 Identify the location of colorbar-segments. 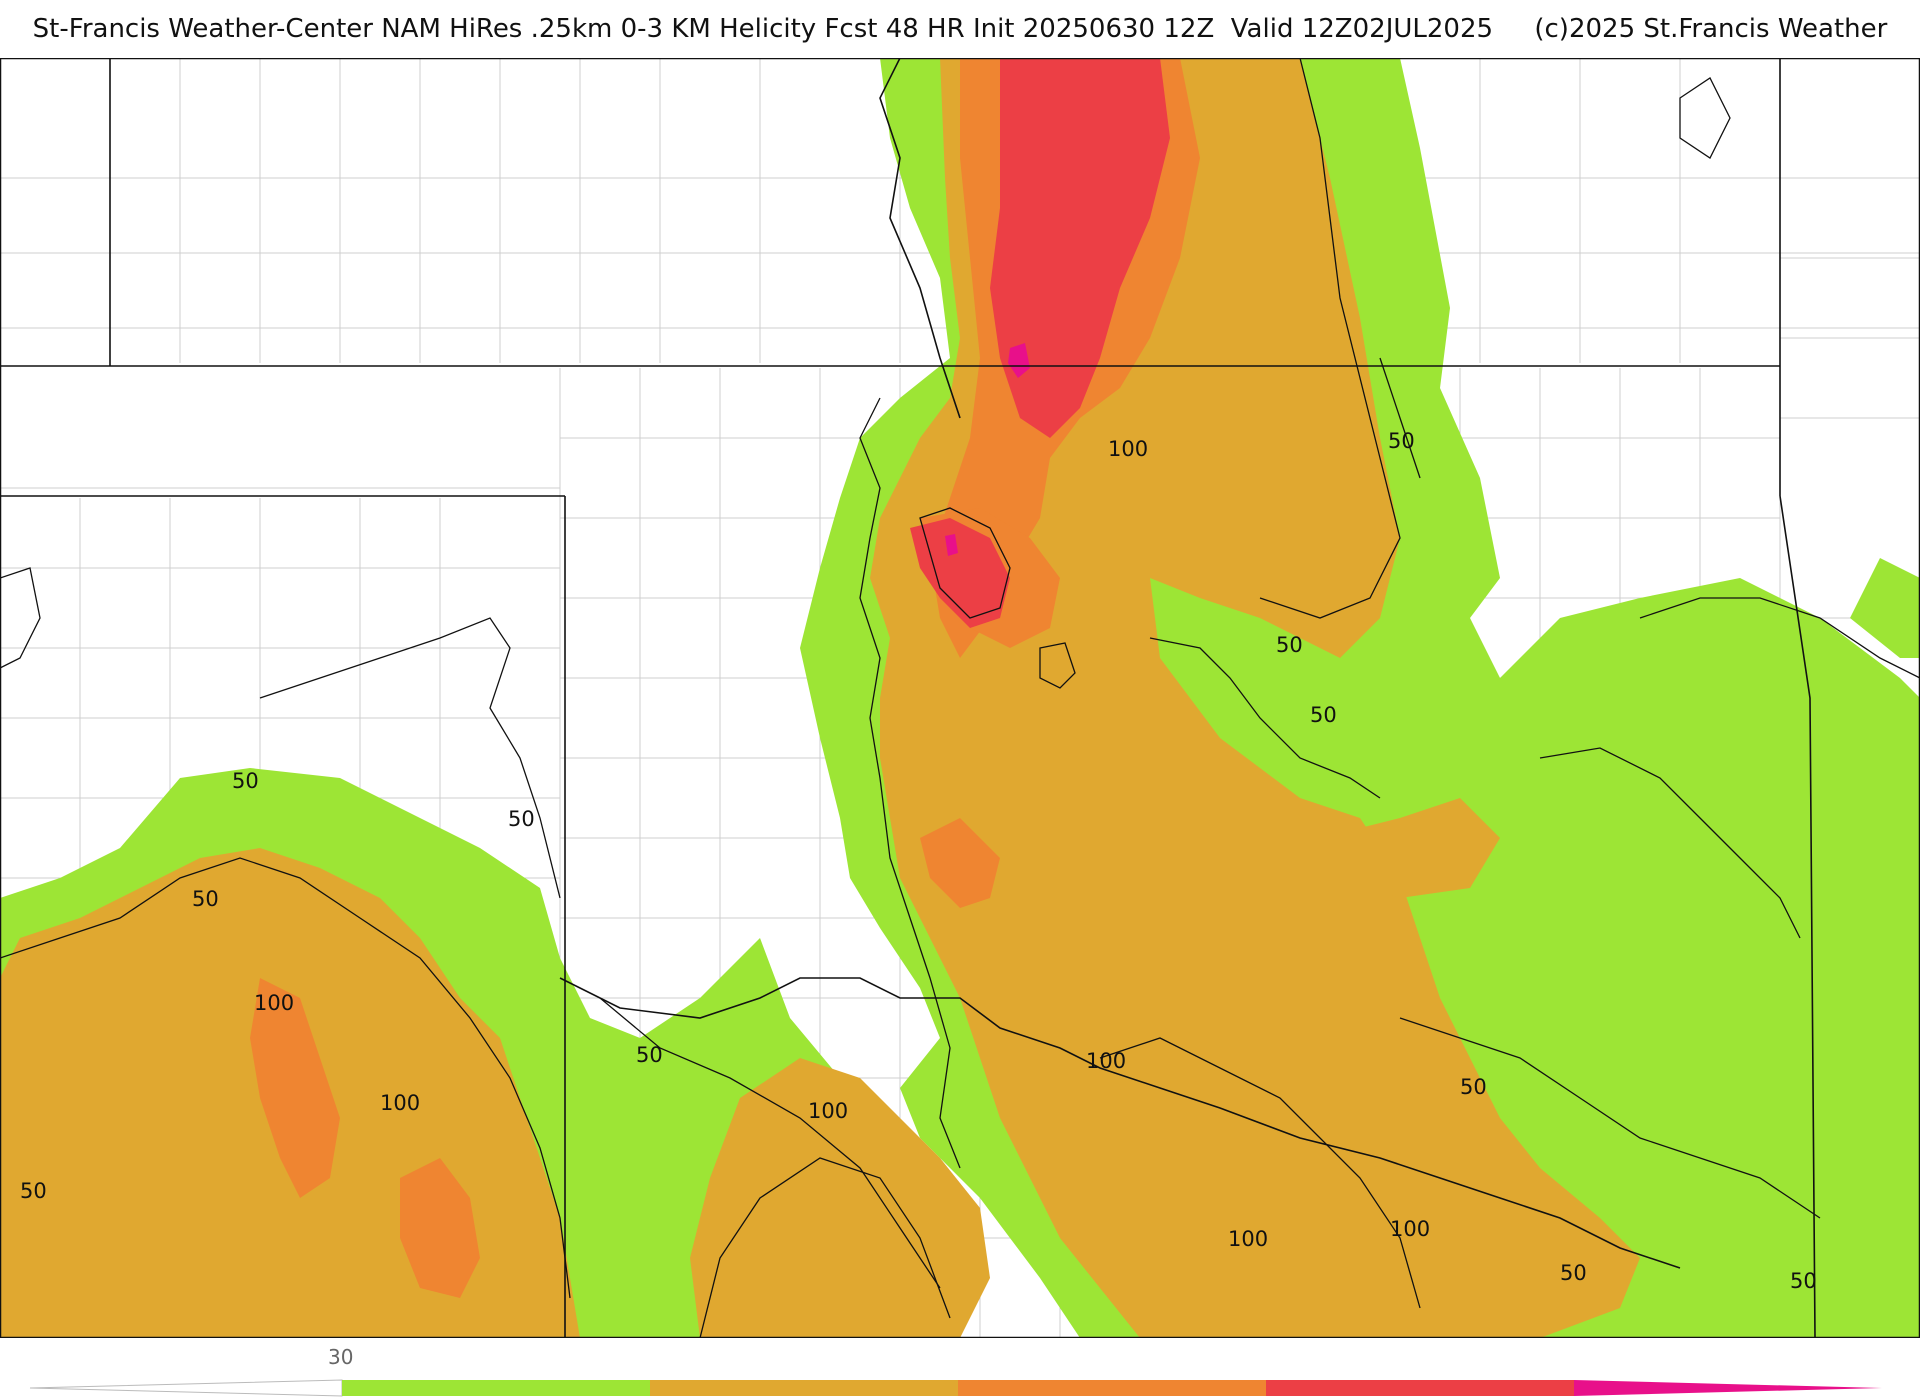
(1112, 1388).